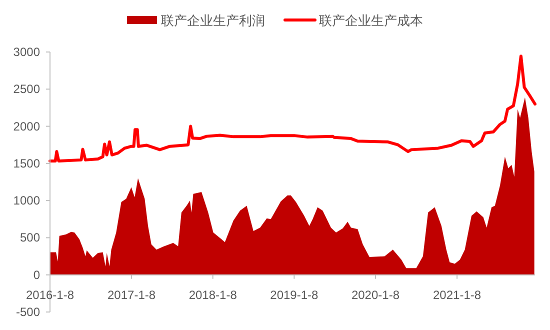 This screenshot has width=550, height=330. Describe the element at coordinates (294, 295) in the screenshot. I see `x-tick-label: 2019-1-8` at that location.